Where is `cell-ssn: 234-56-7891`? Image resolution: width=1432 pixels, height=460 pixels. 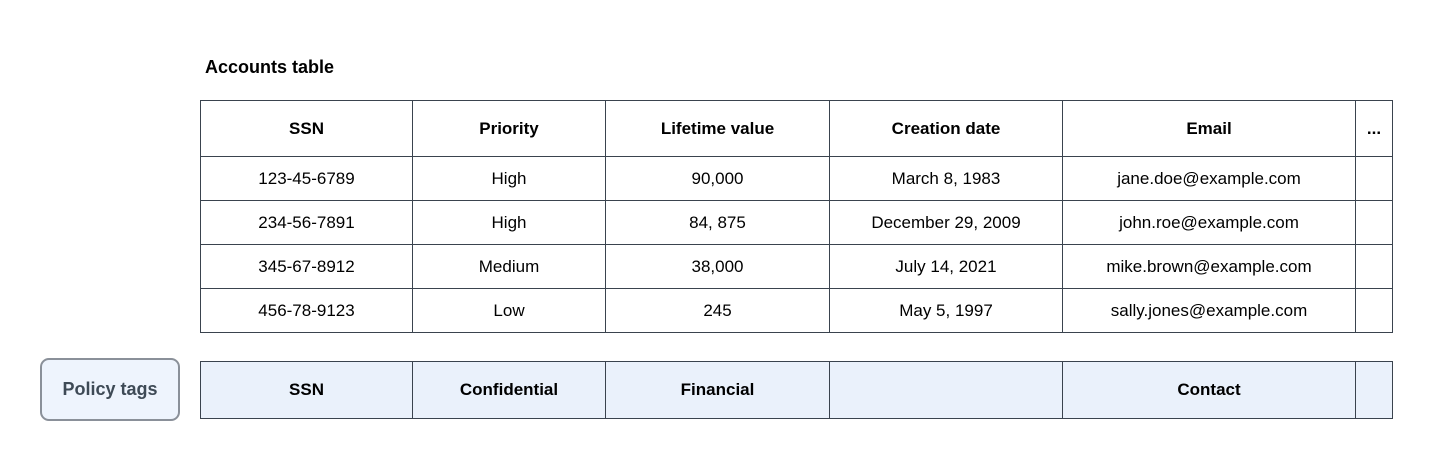
cell-ssn: 234-56-7891 is located at coordinates (306, 222).